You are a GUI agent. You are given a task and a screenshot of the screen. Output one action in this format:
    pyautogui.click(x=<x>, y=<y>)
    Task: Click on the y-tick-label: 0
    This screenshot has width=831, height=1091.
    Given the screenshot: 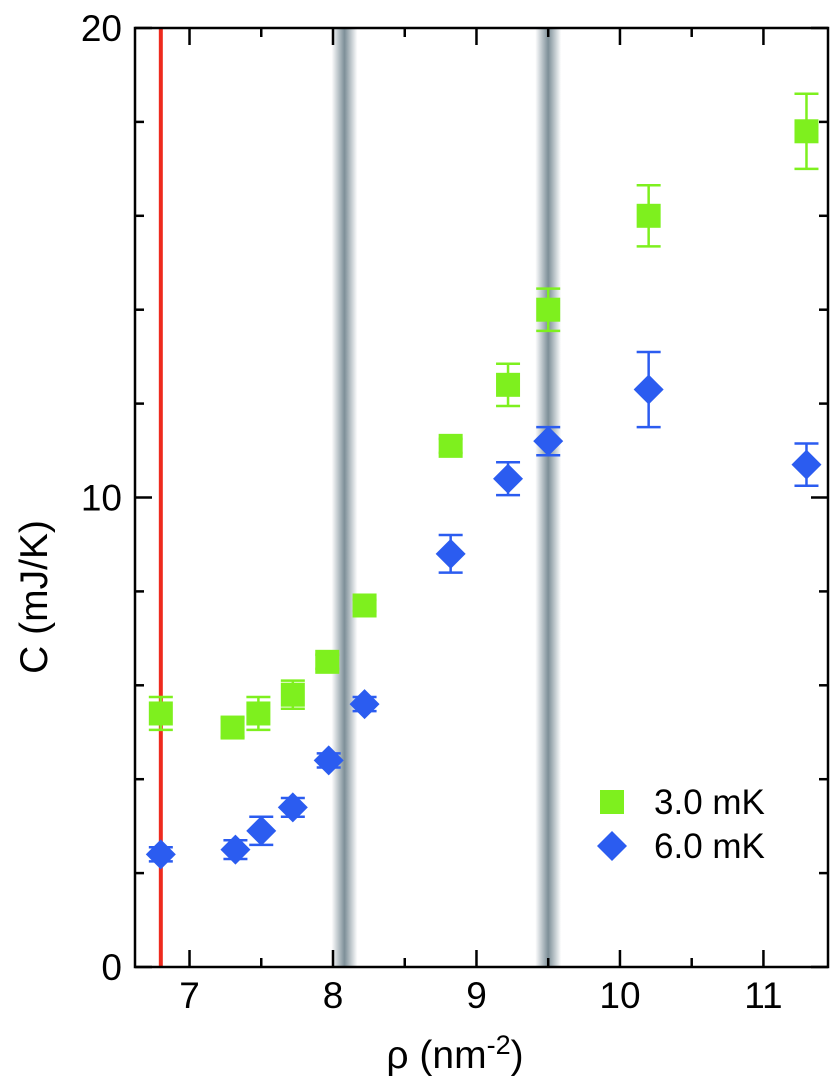 What is the action you would take?
    pyautogui.click(x=111, y=967)
    